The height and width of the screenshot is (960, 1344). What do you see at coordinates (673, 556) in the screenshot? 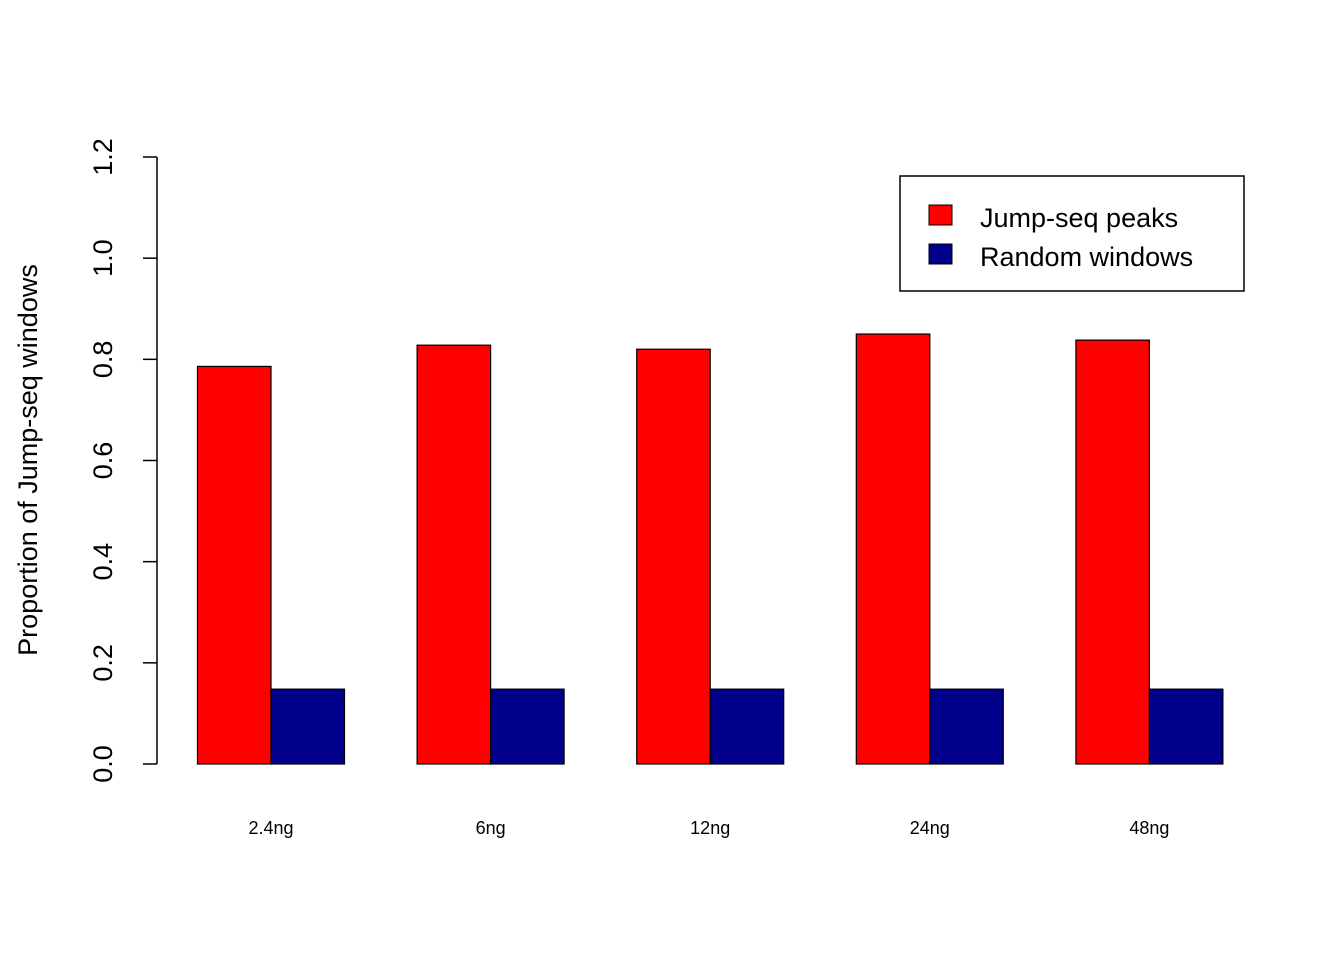
I see `bar-jump-seq-peaks-12ng` at bounding box center [673, 556].